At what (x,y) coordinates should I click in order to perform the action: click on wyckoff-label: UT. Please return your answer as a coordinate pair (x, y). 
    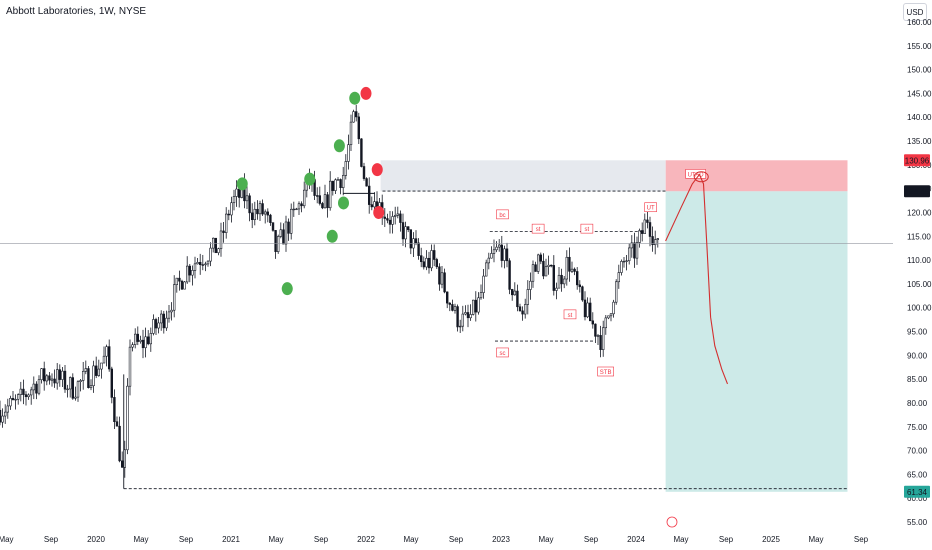
    Looking at the image, I should click on (650, 207).